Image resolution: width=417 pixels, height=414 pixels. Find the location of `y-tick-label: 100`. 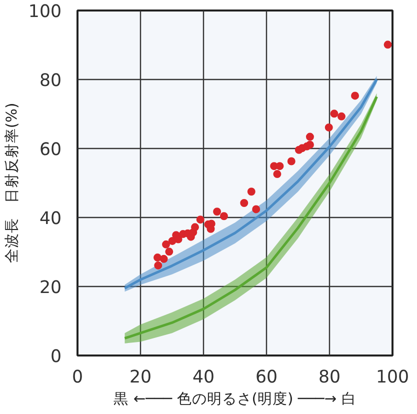

y-tick-label: 100 is located at coordinates (45, 12).